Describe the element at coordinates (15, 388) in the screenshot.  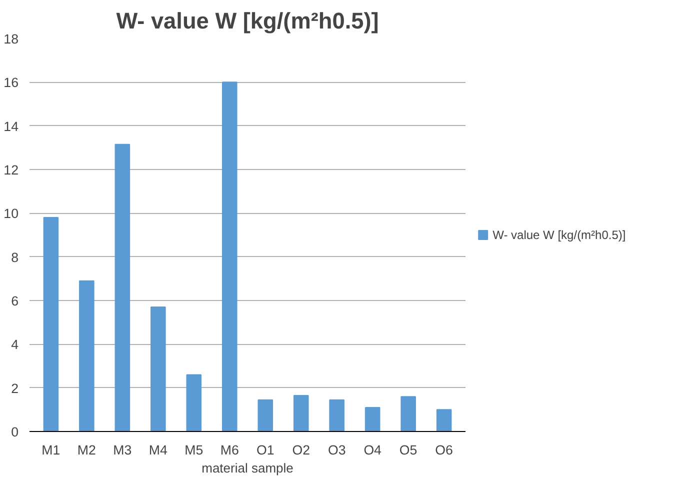
I see `y-tick-label: 2` at that location.